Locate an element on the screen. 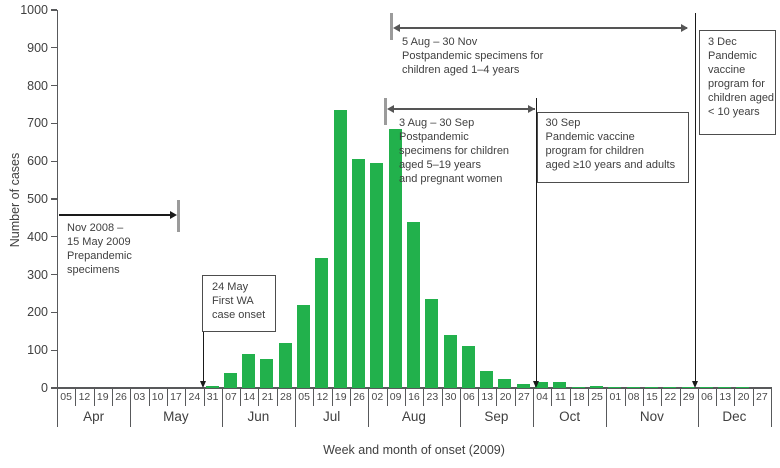 The width and height of the screenshot is (780, 468). week-tick-label: 11 is located at coordinates (560, 397).